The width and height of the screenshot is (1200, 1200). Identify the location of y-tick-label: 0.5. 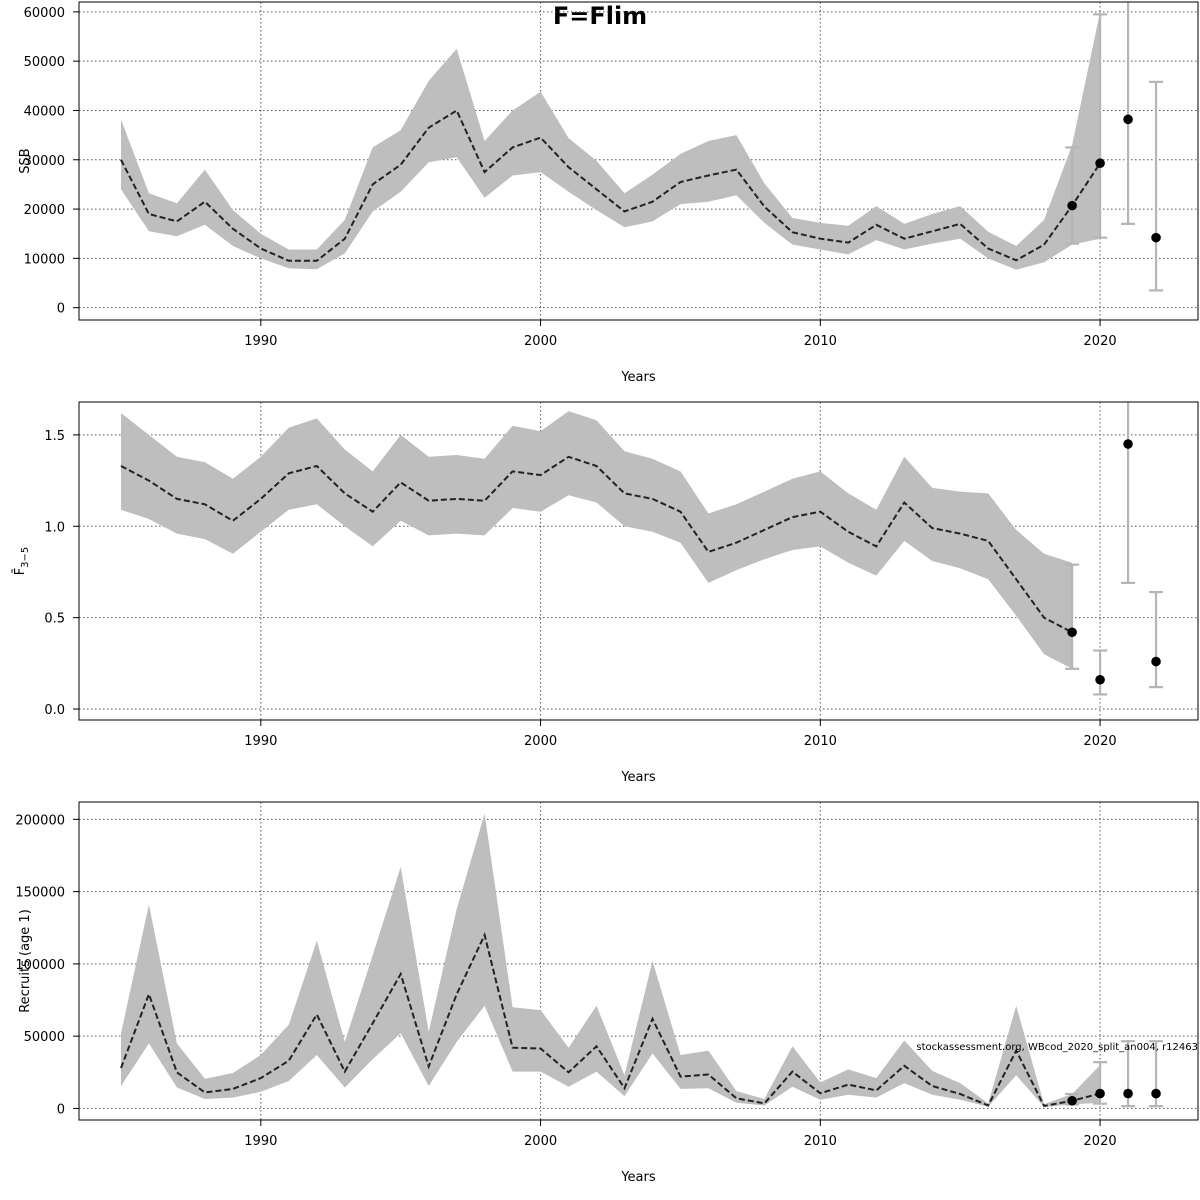
(54, 619).